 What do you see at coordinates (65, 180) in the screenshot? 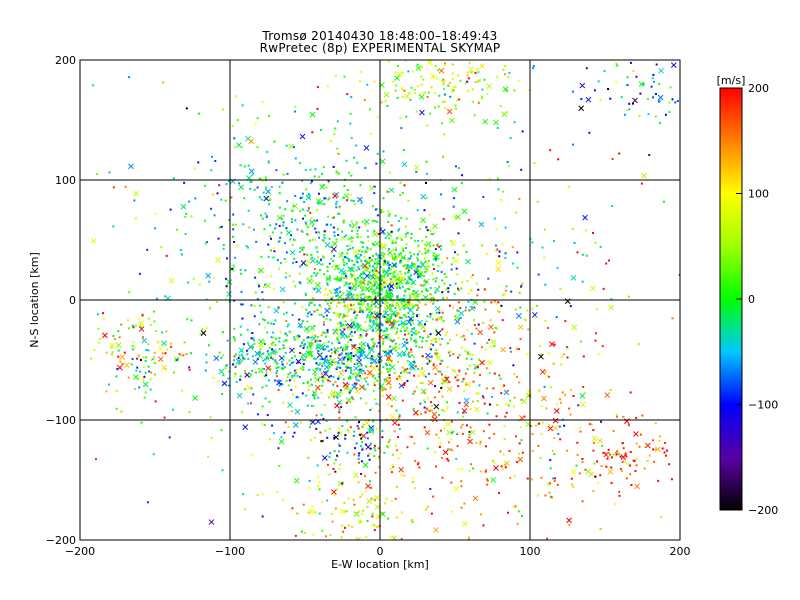
I see `y-tick-label: 100` at bounding box center [65, 180].